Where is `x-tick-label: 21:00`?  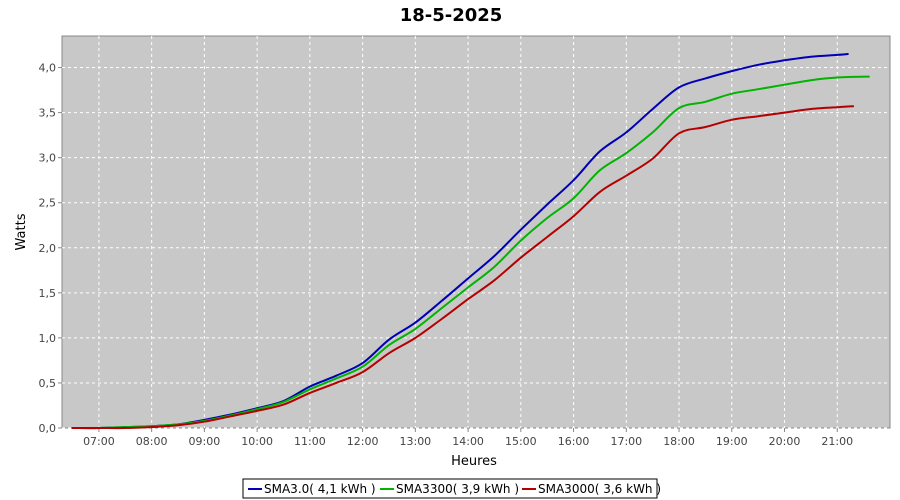 x-tick-label: 21:00 is located at coordinates (837, 441).